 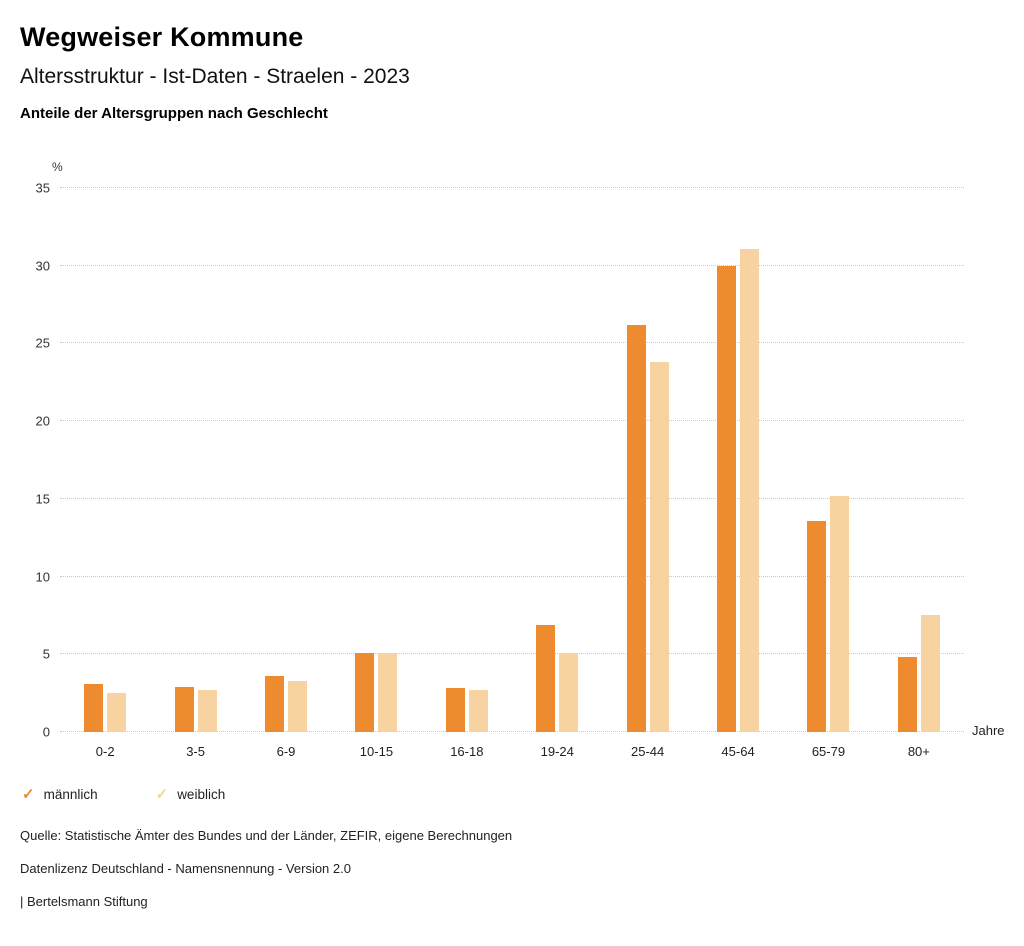 What do you see at coordinates (42, 421) in the screenshot?
I see `y-tick-label: 20` at bounding box center [42, 421].